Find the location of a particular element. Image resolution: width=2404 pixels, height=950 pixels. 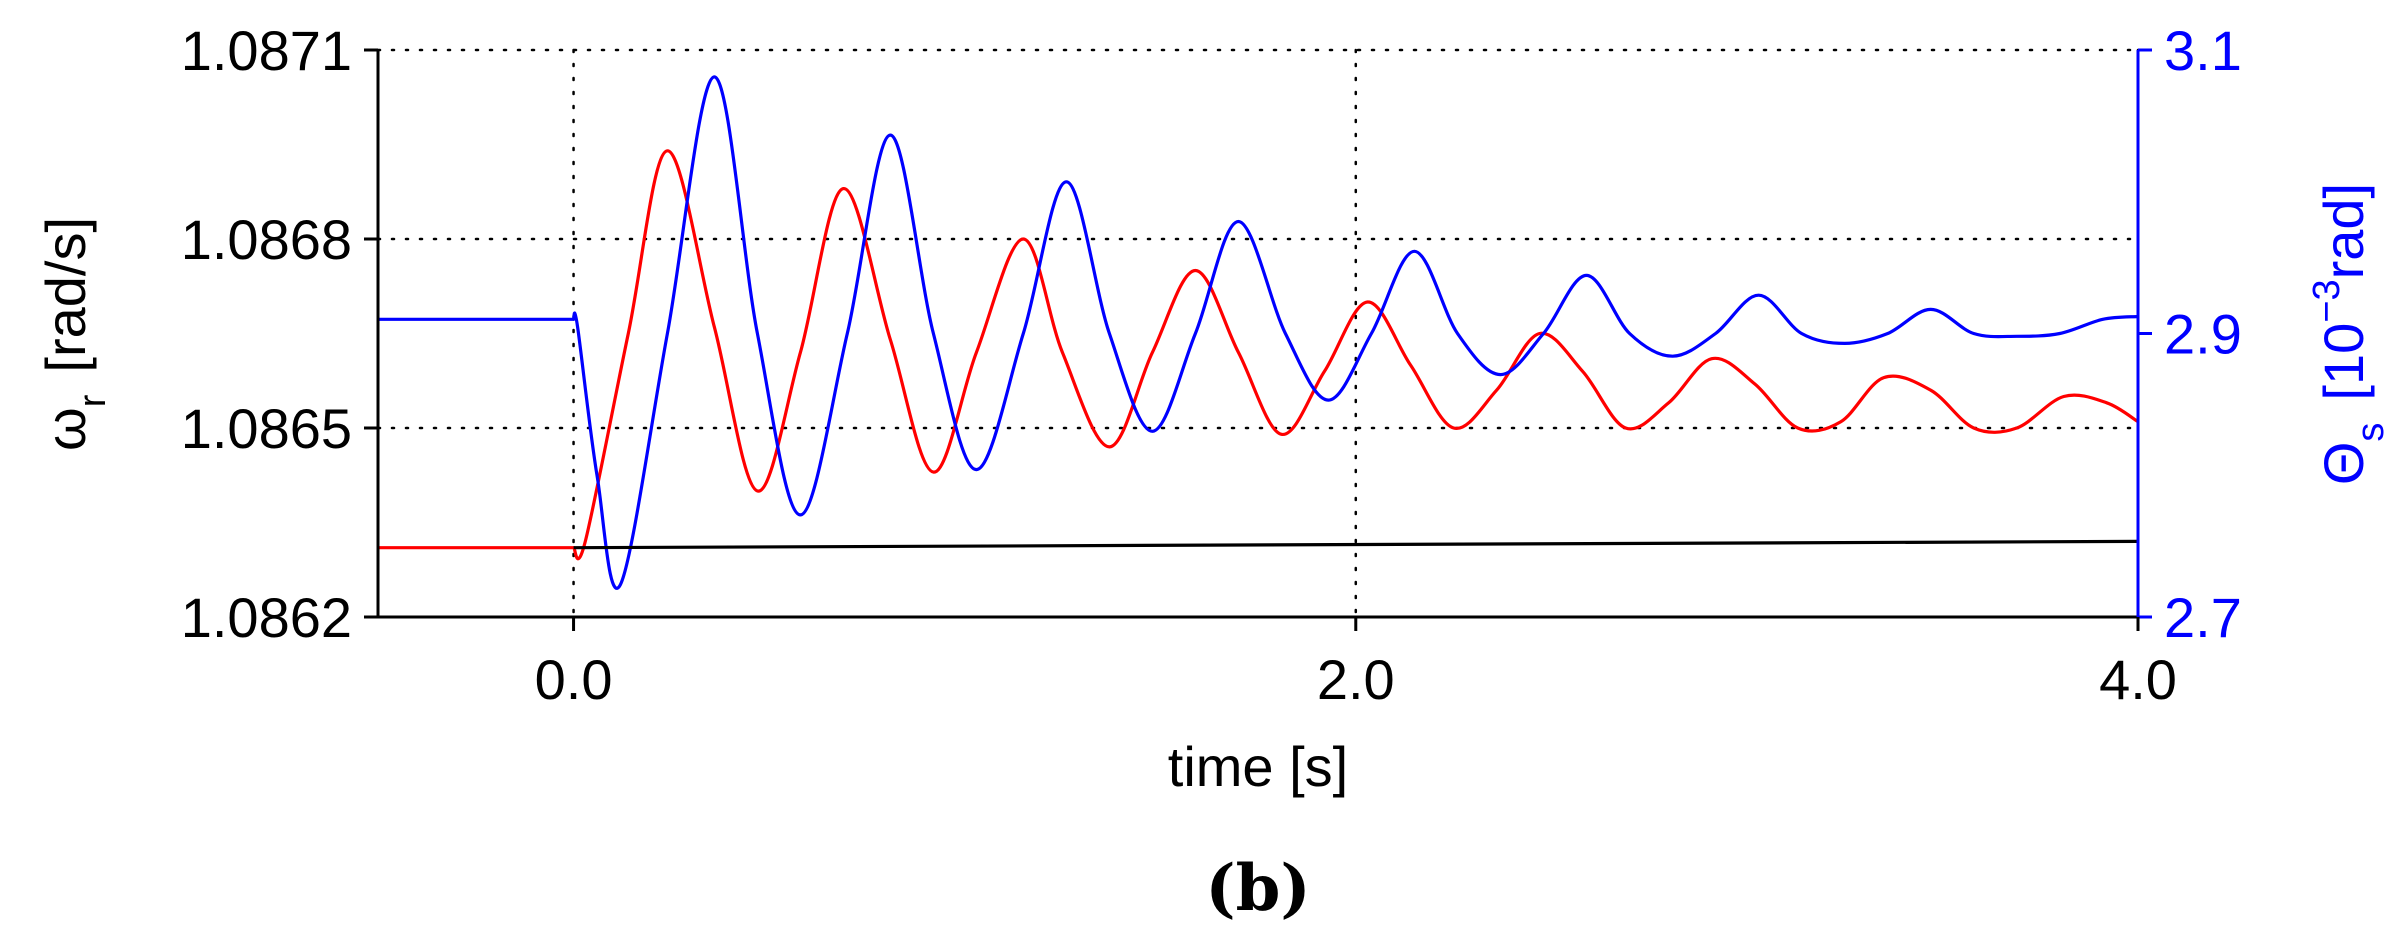

right-axis-tick-label: 3.1 is located at coordinates (2203, 50).